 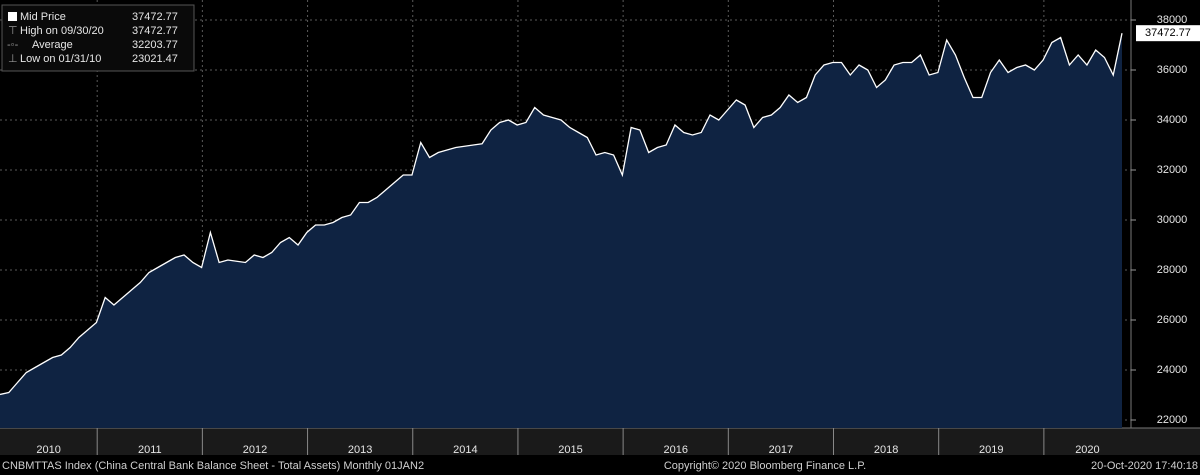 I want to click on legend-box, so click(x=98, y=38).